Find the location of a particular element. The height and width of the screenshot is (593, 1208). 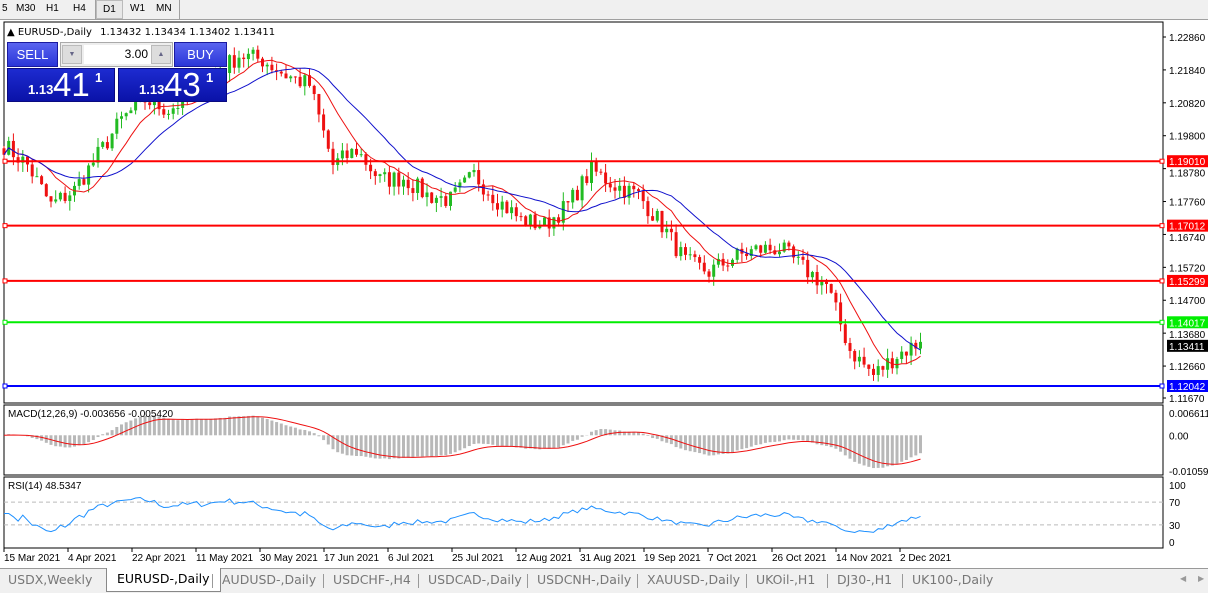

tf-mn: MN is located at coordinates (164, 8).